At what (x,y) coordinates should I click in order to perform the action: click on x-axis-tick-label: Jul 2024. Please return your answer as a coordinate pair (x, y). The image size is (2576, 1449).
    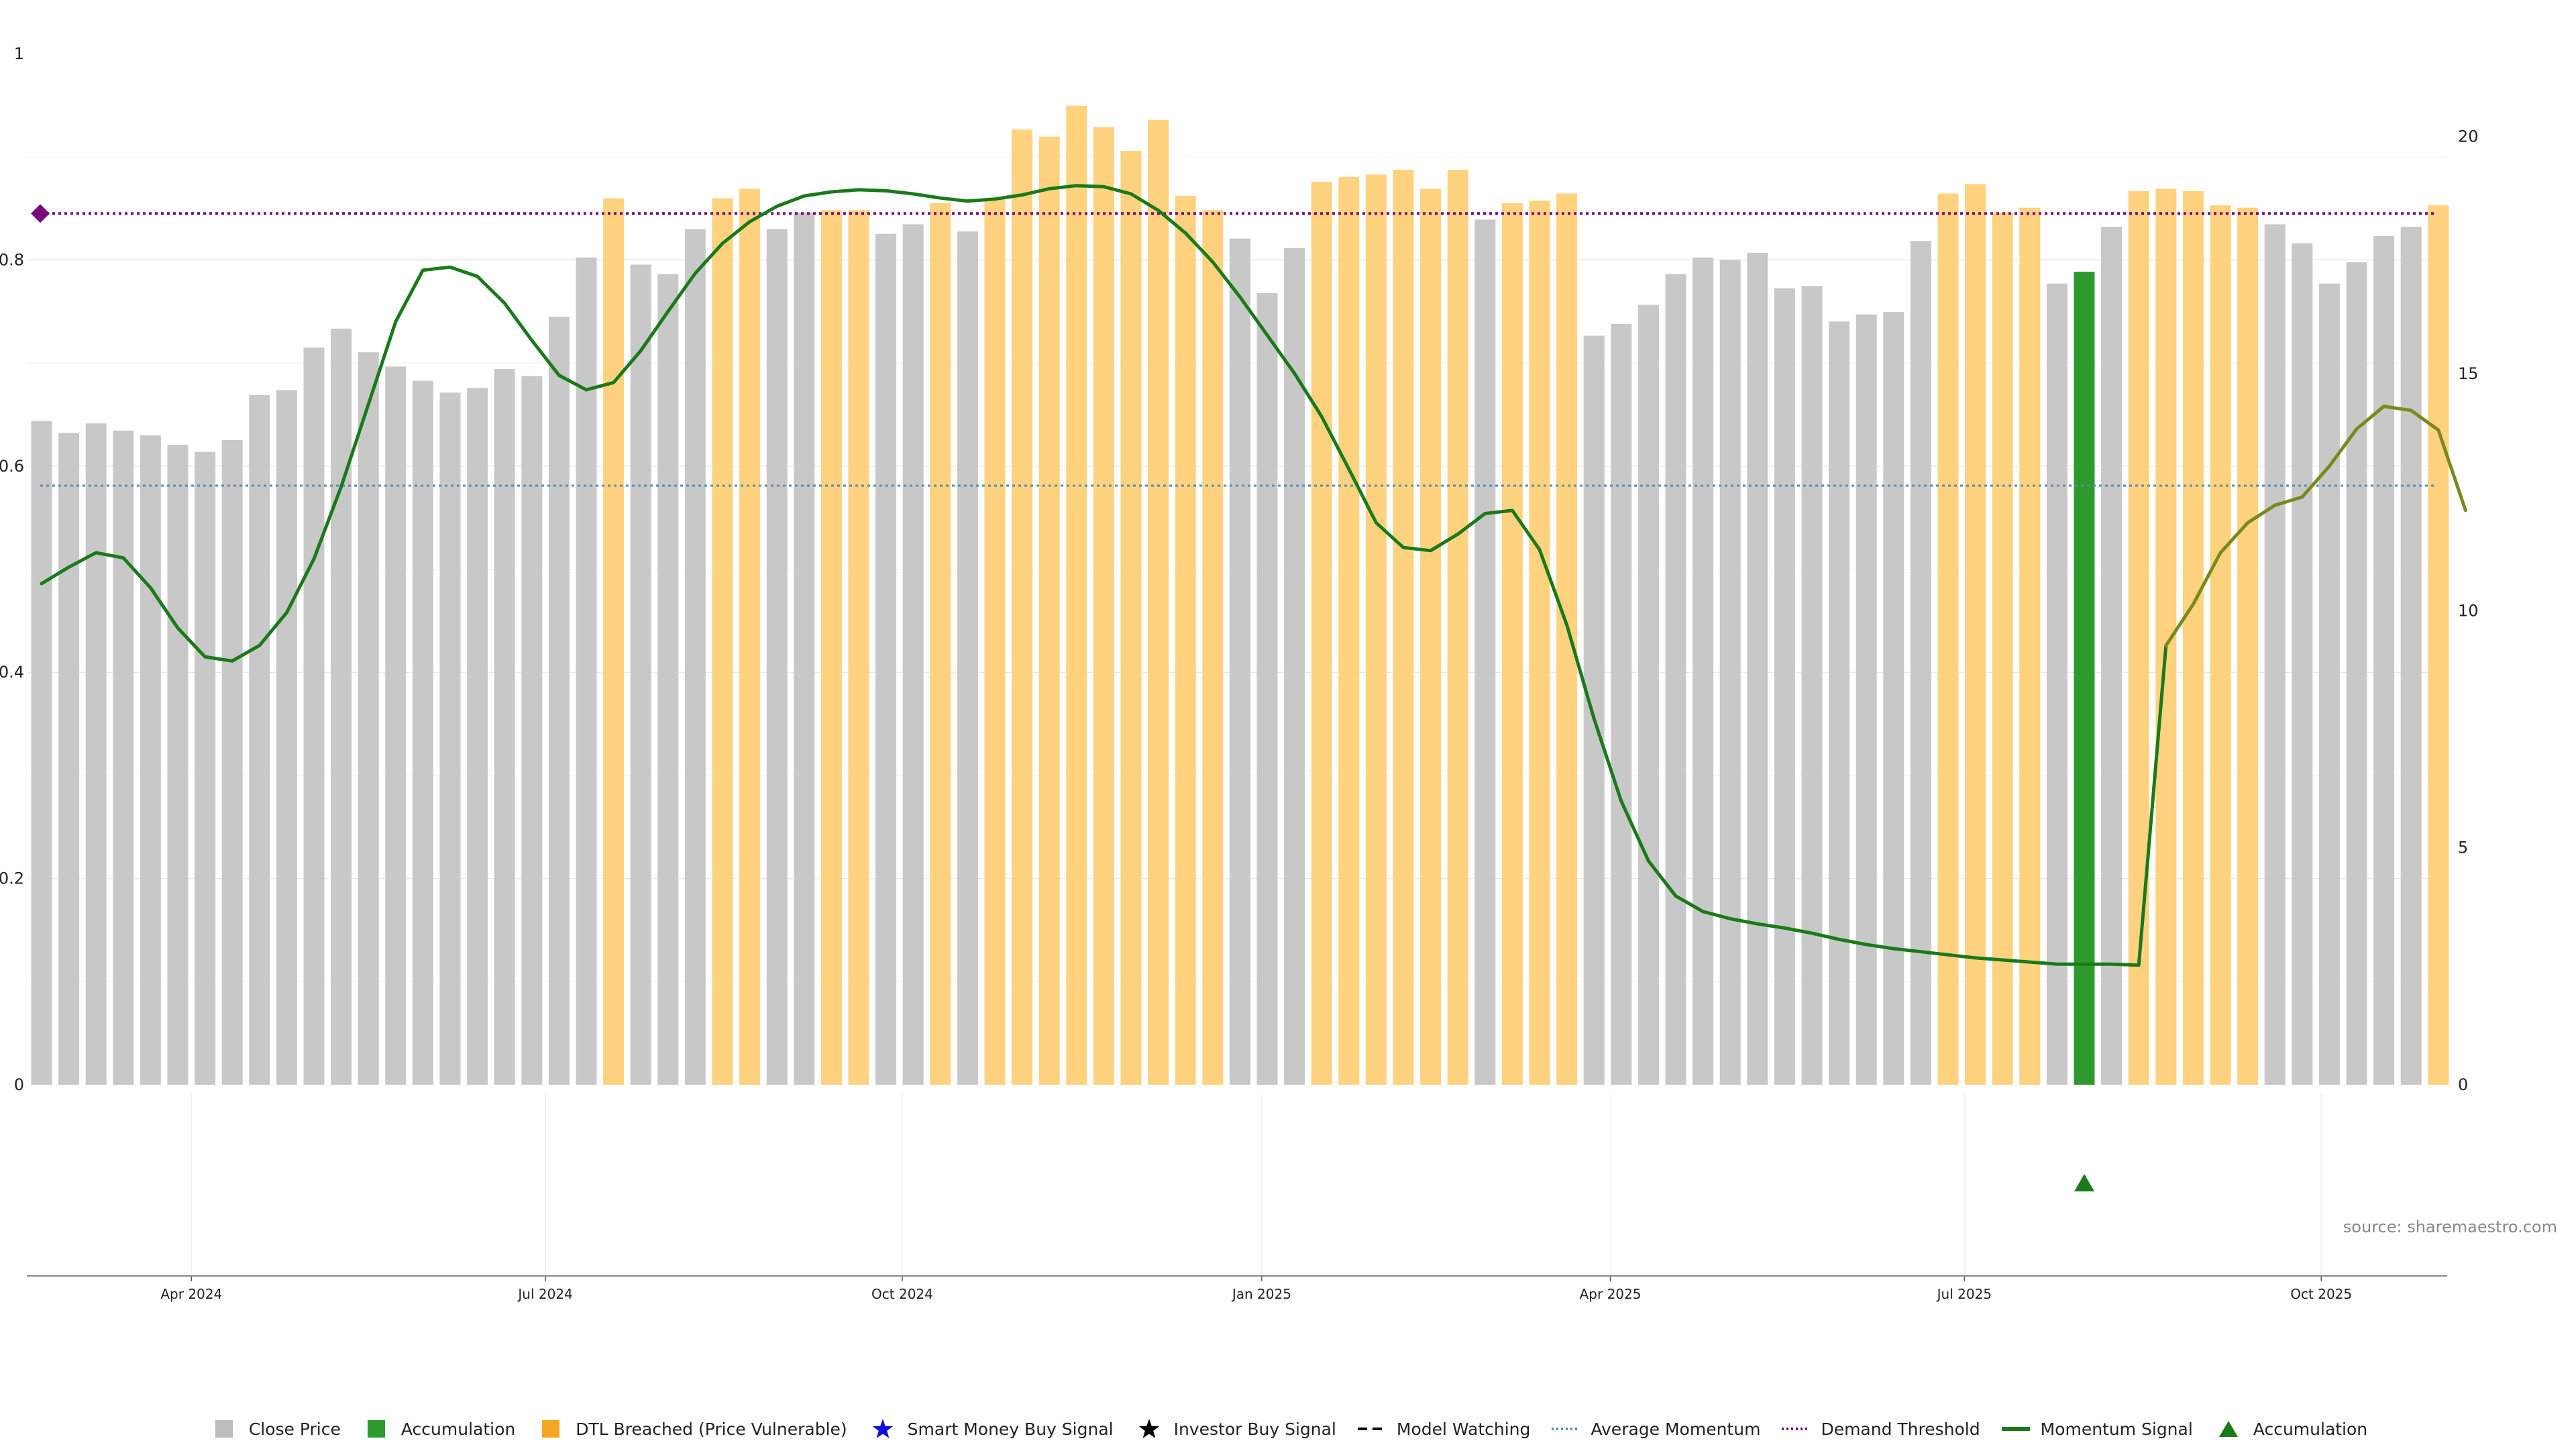
    Looking at the image, I should click on (544, 1294).